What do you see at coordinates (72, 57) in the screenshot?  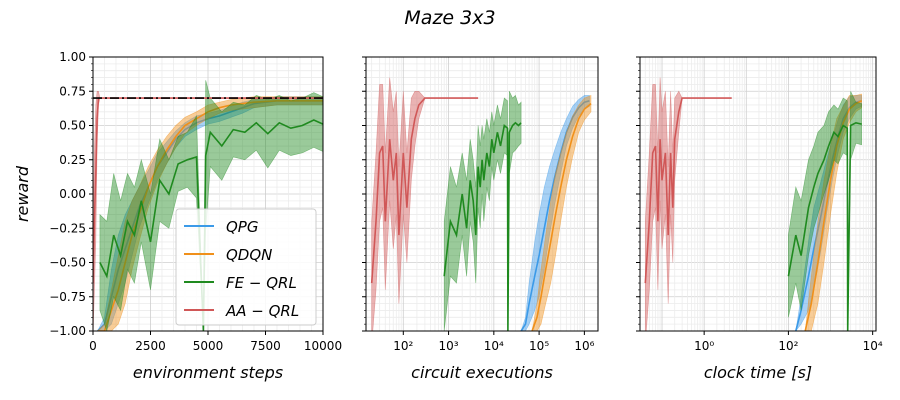 I see `y-tick-label: 1.00` at bounding box center [72, 57].